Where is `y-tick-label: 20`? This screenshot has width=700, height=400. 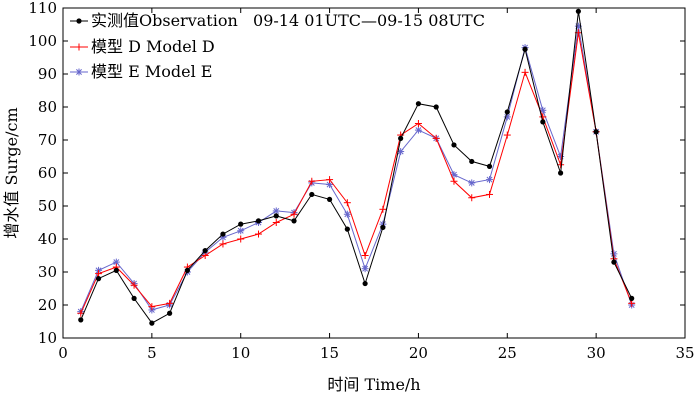
y-tick-label: 20 is located at coordinates (47, 305).